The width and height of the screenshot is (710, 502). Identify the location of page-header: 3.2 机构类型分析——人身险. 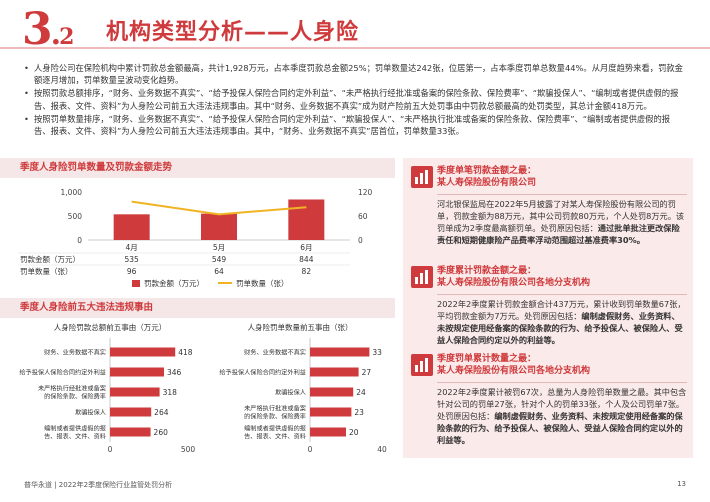
(355, 29).